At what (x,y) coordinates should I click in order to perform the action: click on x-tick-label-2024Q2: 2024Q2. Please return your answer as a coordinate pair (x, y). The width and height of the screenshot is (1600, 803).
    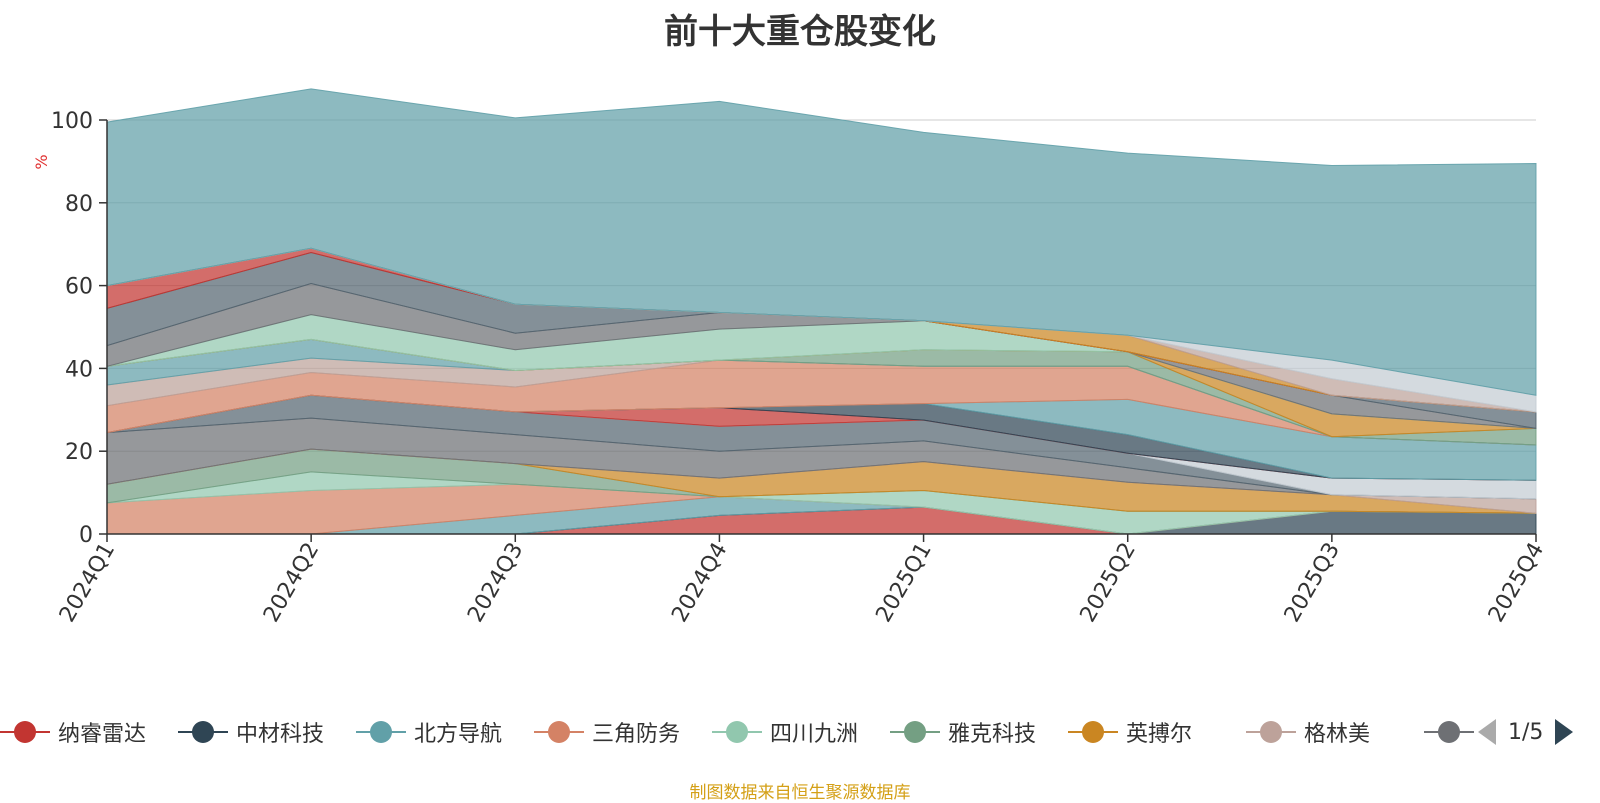
    Looking at the image, I should click on (291, 583).